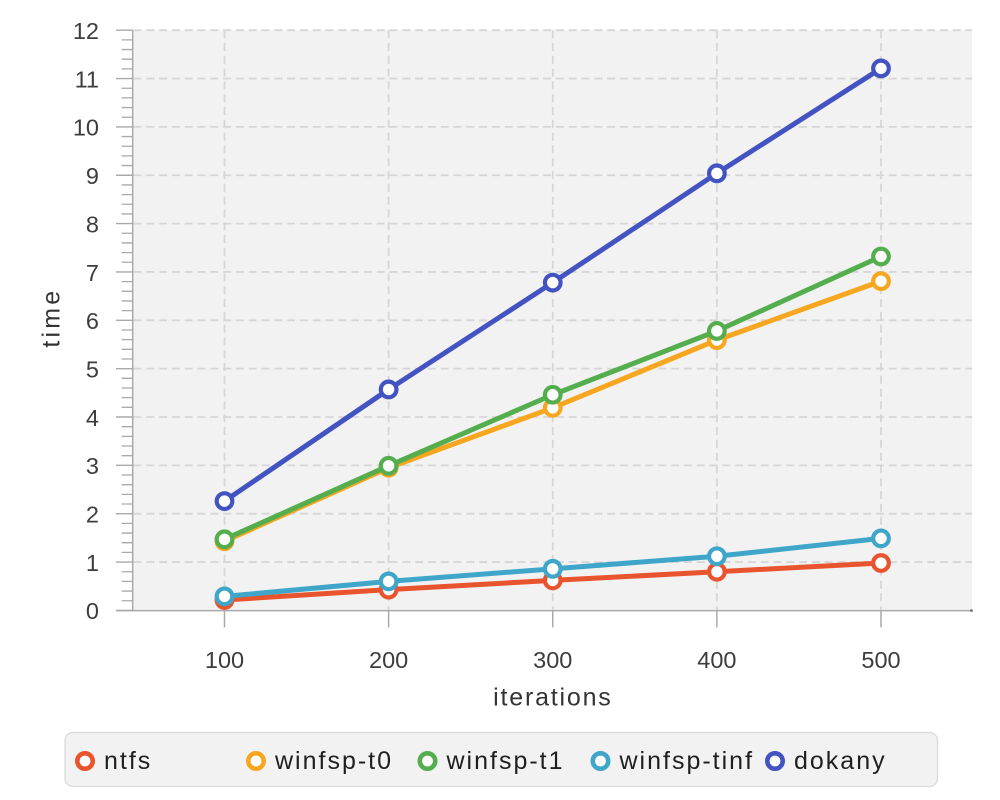  Describe the element at coordinates (880, 660) in the screenshot. I see `svg-text: 500` at that location.